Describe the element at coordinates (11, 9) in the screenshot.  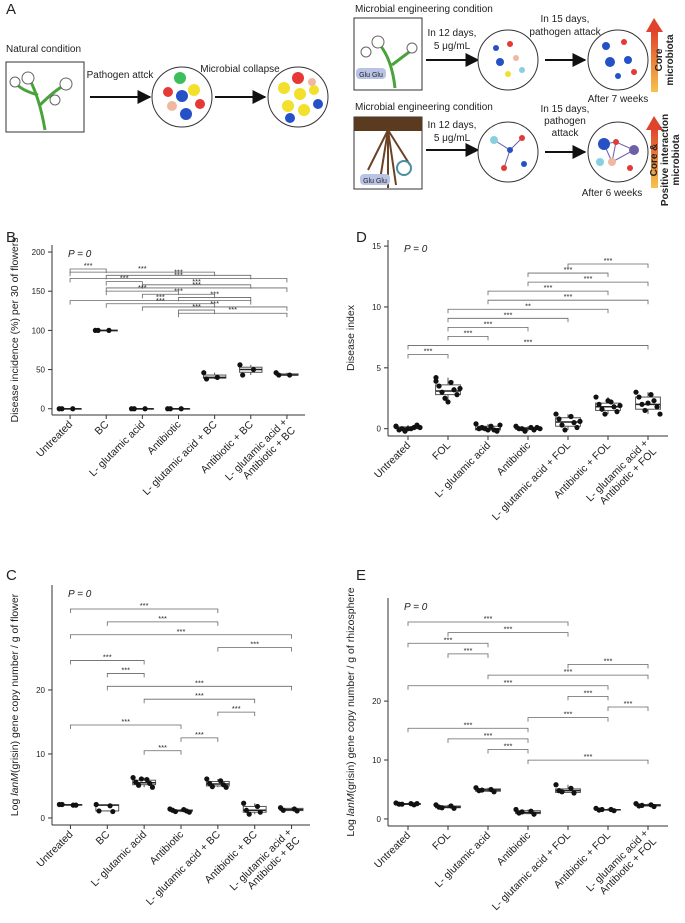
I see `panel-label: A` at that location.